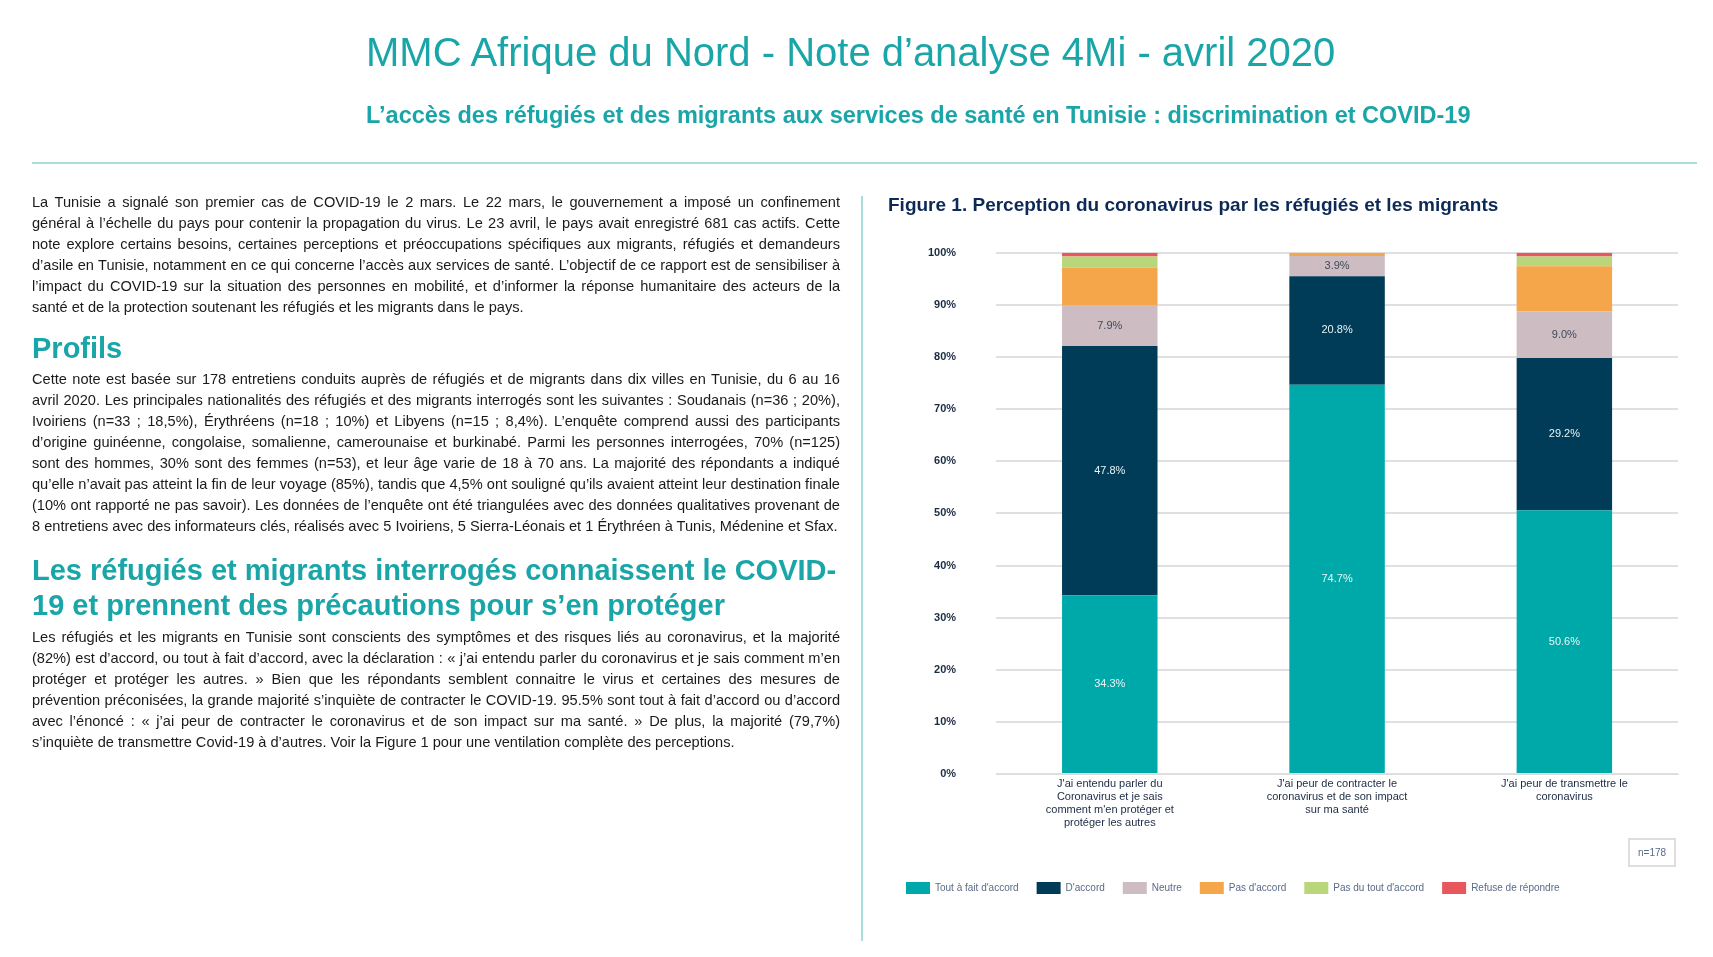 Image resolution: width=1713 pixels, height=957 pixels. What do you see at coordinates (1515, 887) in the screenshot?
I see `legend-label: Refuse de répondre` at bounding box center [1515, 887].